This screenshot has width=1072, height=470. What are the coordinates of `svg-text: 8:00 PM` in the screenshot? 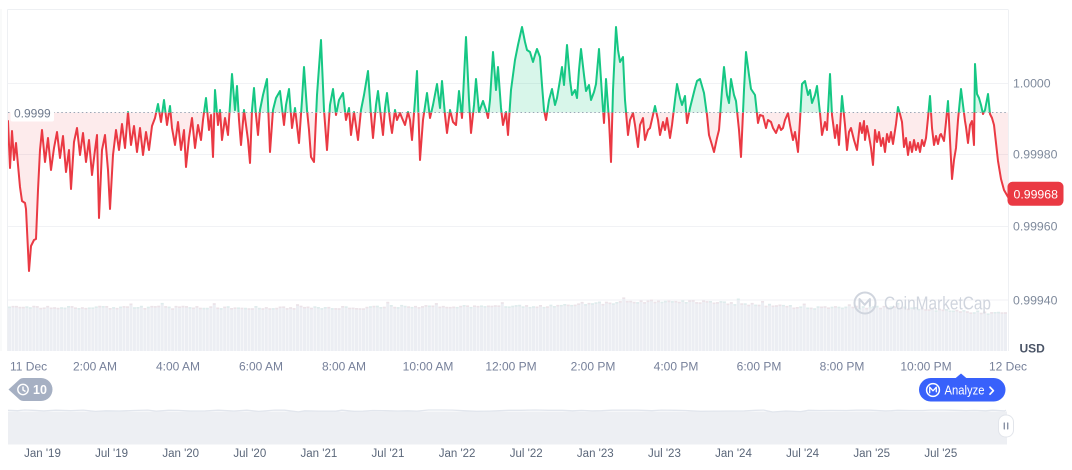 It's located at (842, 367).